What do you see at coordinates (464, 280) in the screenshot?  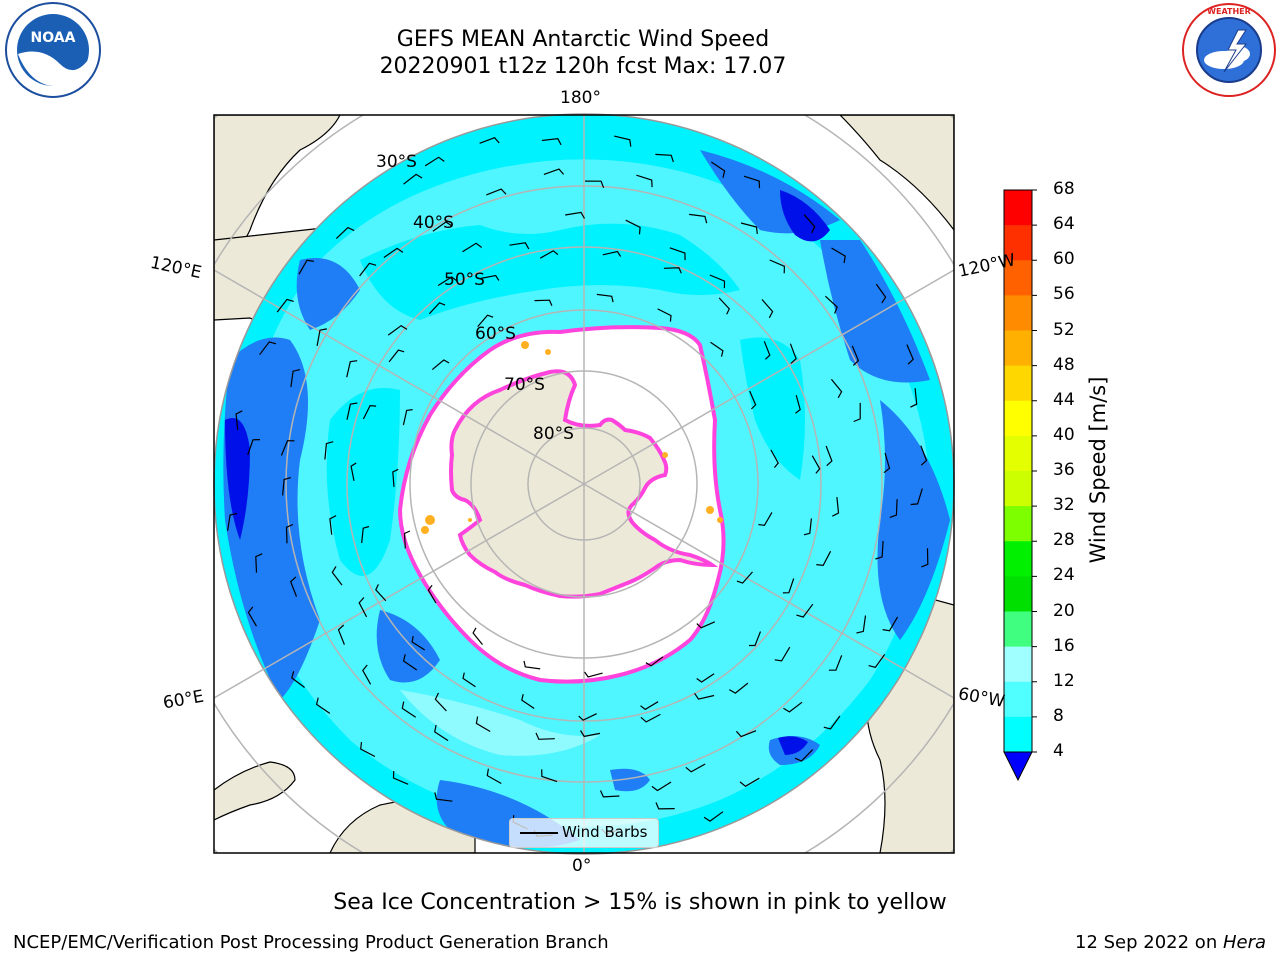 I see `lat-label-50s: 50°S` at bounding box center [464, 280].